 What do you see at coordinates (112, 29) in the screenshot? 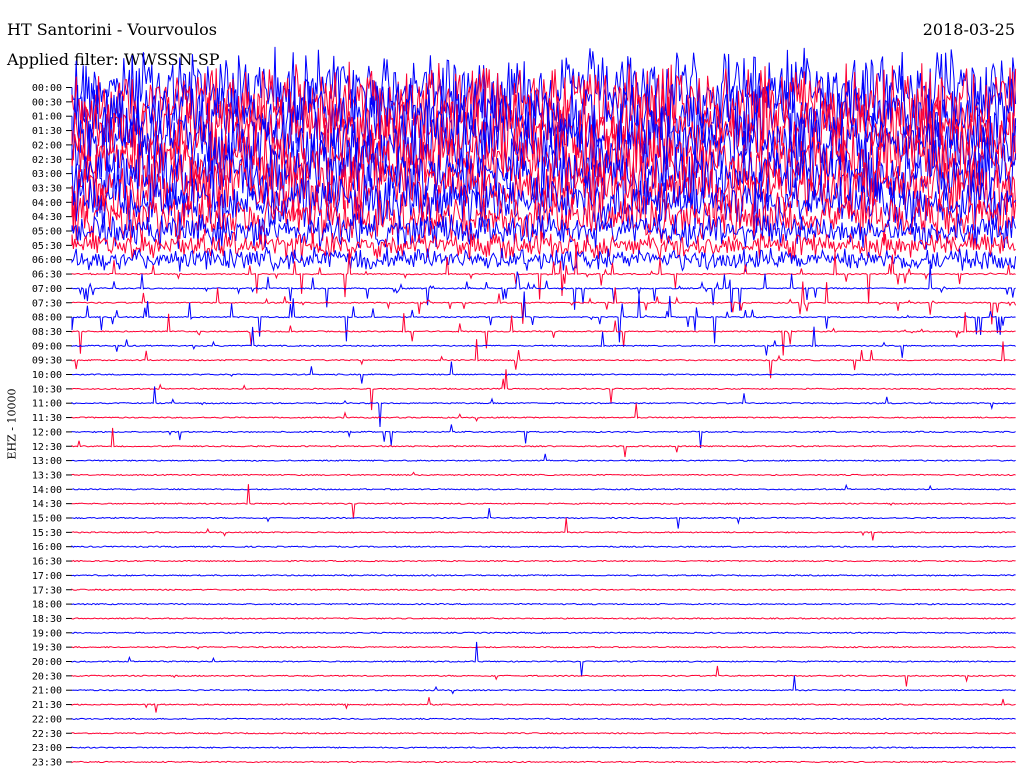
I see `station-title: HT Santorini - Vourvoulos` at bounding box center [112, 29].